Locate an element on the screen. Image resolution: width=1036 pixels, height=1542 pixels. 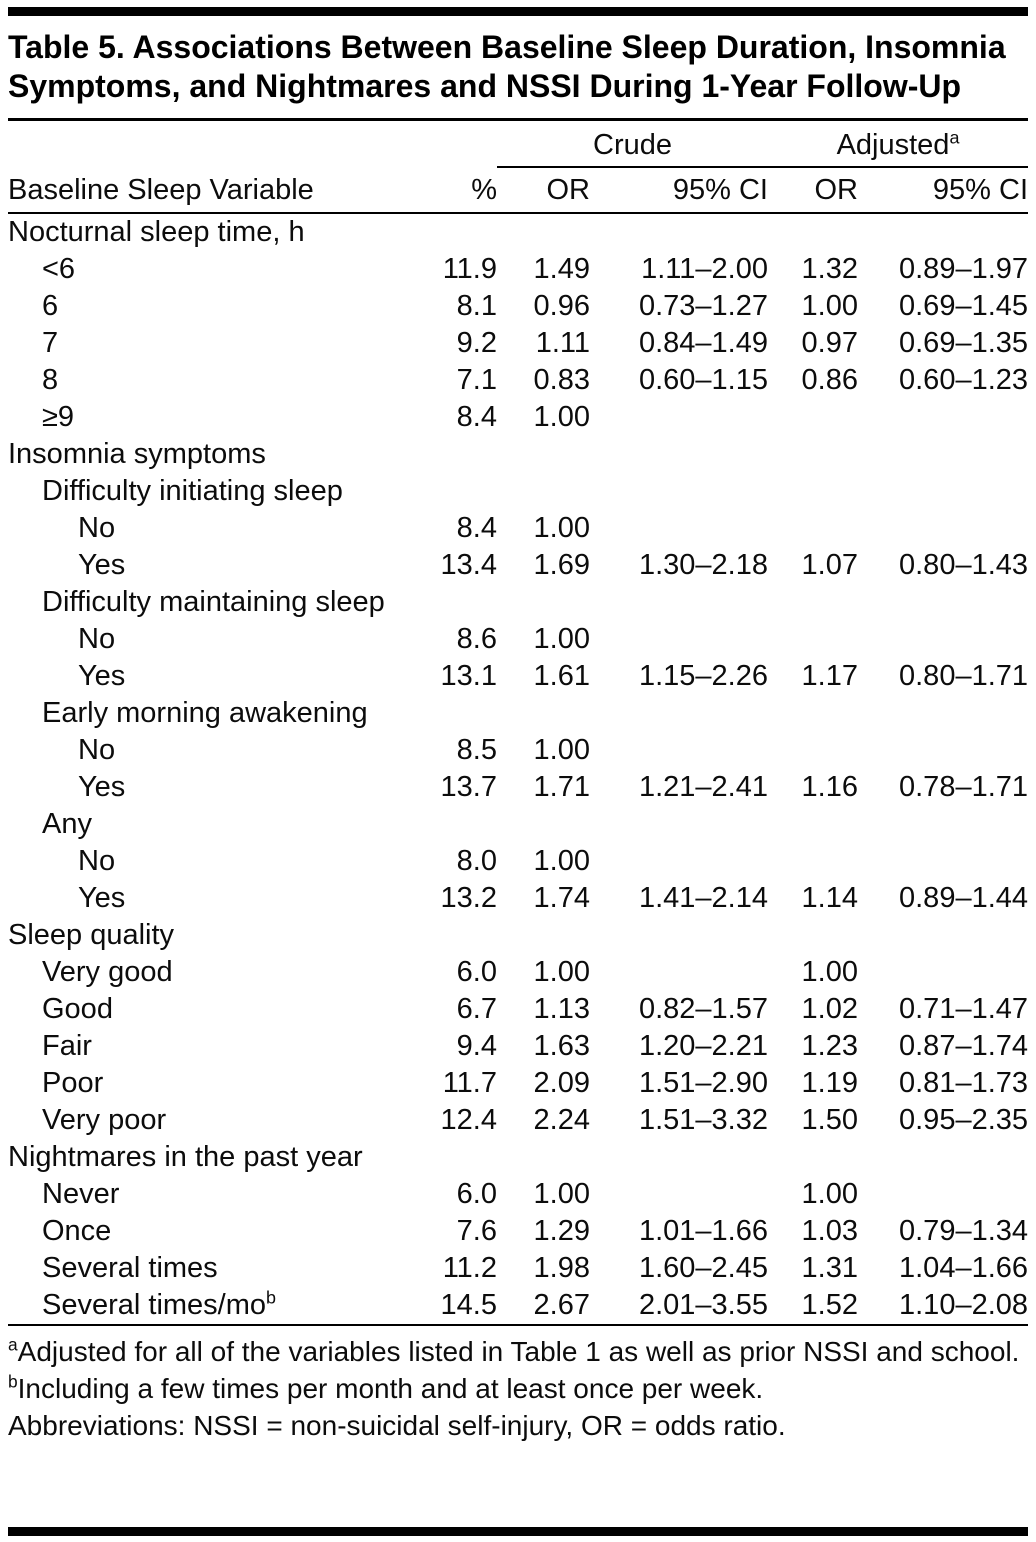
cell-adjusted-ci: 1.04–1.66 is located at coordinates (964, 1268).